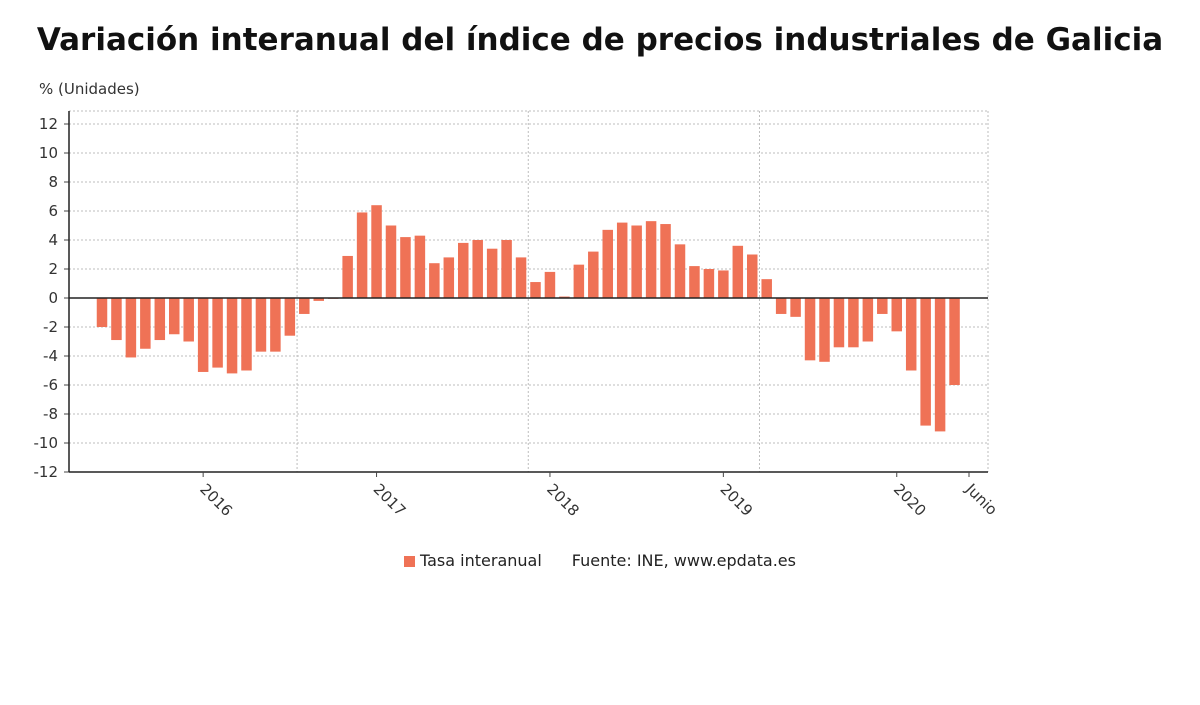 Image resolution: width=1200 pixels, height=705 pixels. I want to click on y-tick-label: -6, so click(50, 385).